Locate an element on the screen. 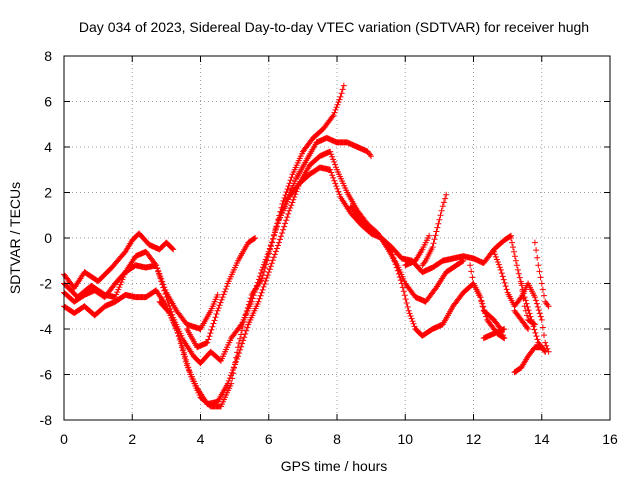 This screenshot has height=480, width=640. y-tick-labels: -8 -6 -4 -2 0 2 4 6 8 is located at coordinates (46, 238).